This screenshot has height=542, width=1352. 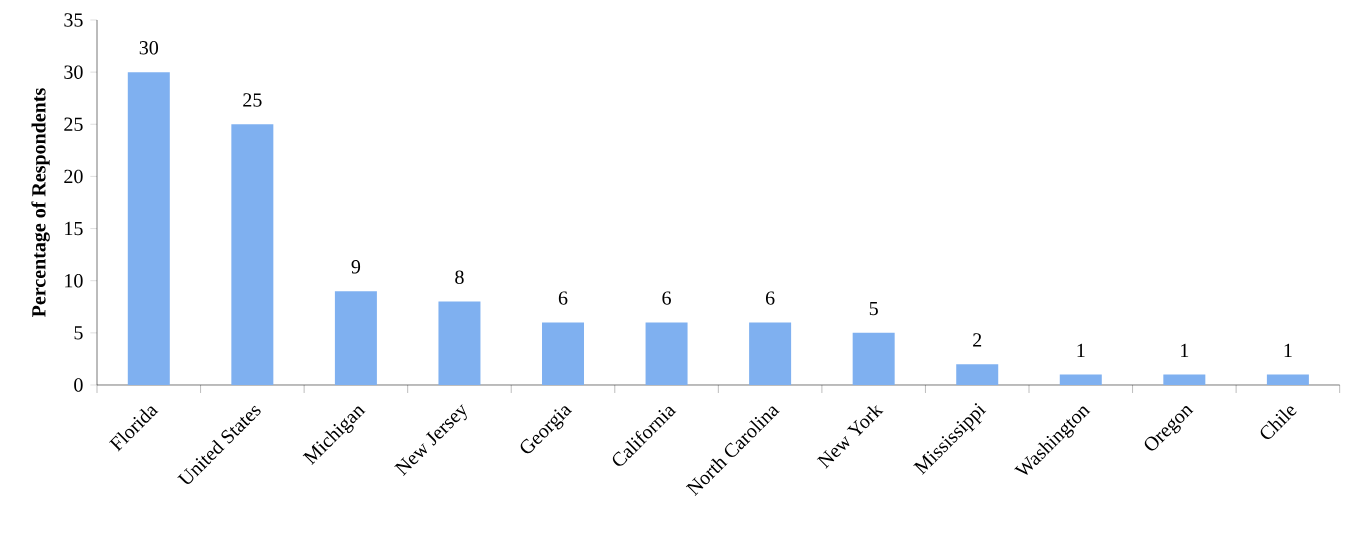 I want to click on y-tick-label: 30, so click(x=73, y=72).